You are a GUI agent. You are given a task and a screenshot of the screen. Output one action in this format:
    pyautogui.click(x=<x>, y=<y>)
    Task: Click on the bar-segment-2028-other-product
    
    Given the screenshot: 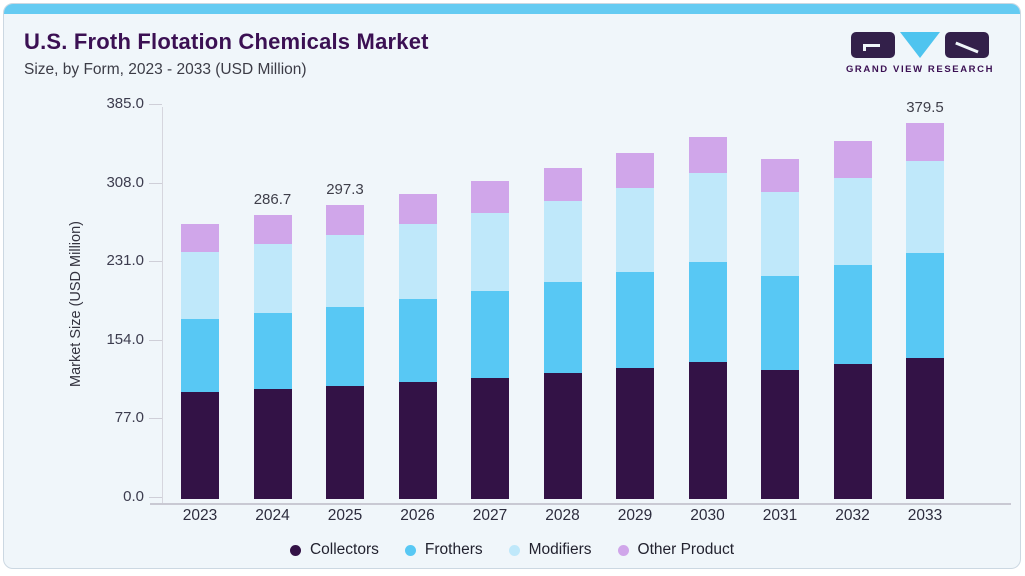 What is the action you would take?
    pyautogui.click(x=562, y=184)
    